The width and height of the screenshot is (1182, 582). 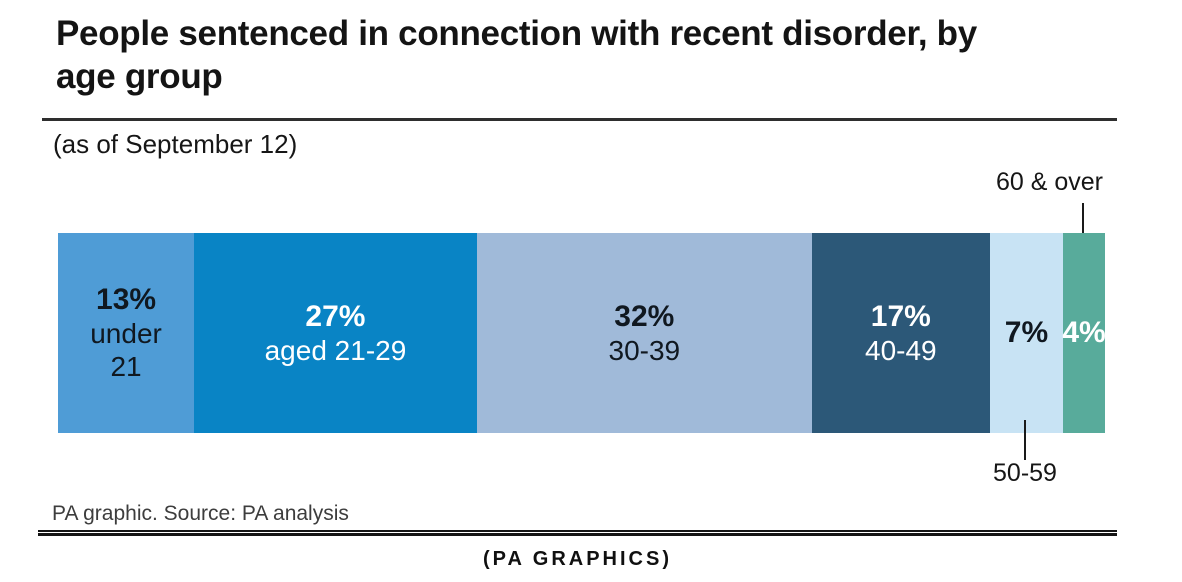 I want to click on footer-double-rule, so click(x=577, y=533).